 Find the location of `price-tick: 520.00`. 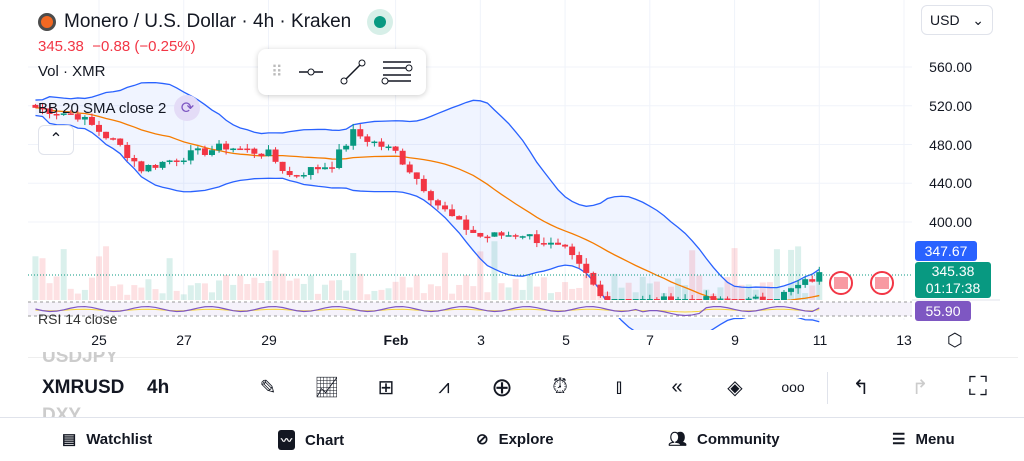

price-tick: 520.00 is located at coordinates (950, 106).